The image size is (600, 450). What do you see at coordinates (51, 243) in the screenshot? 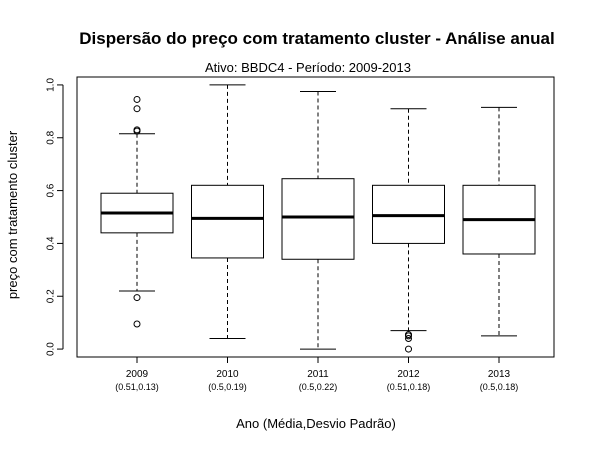
I see `y-tick-label: 0.4` at bounding box center [51, 243].